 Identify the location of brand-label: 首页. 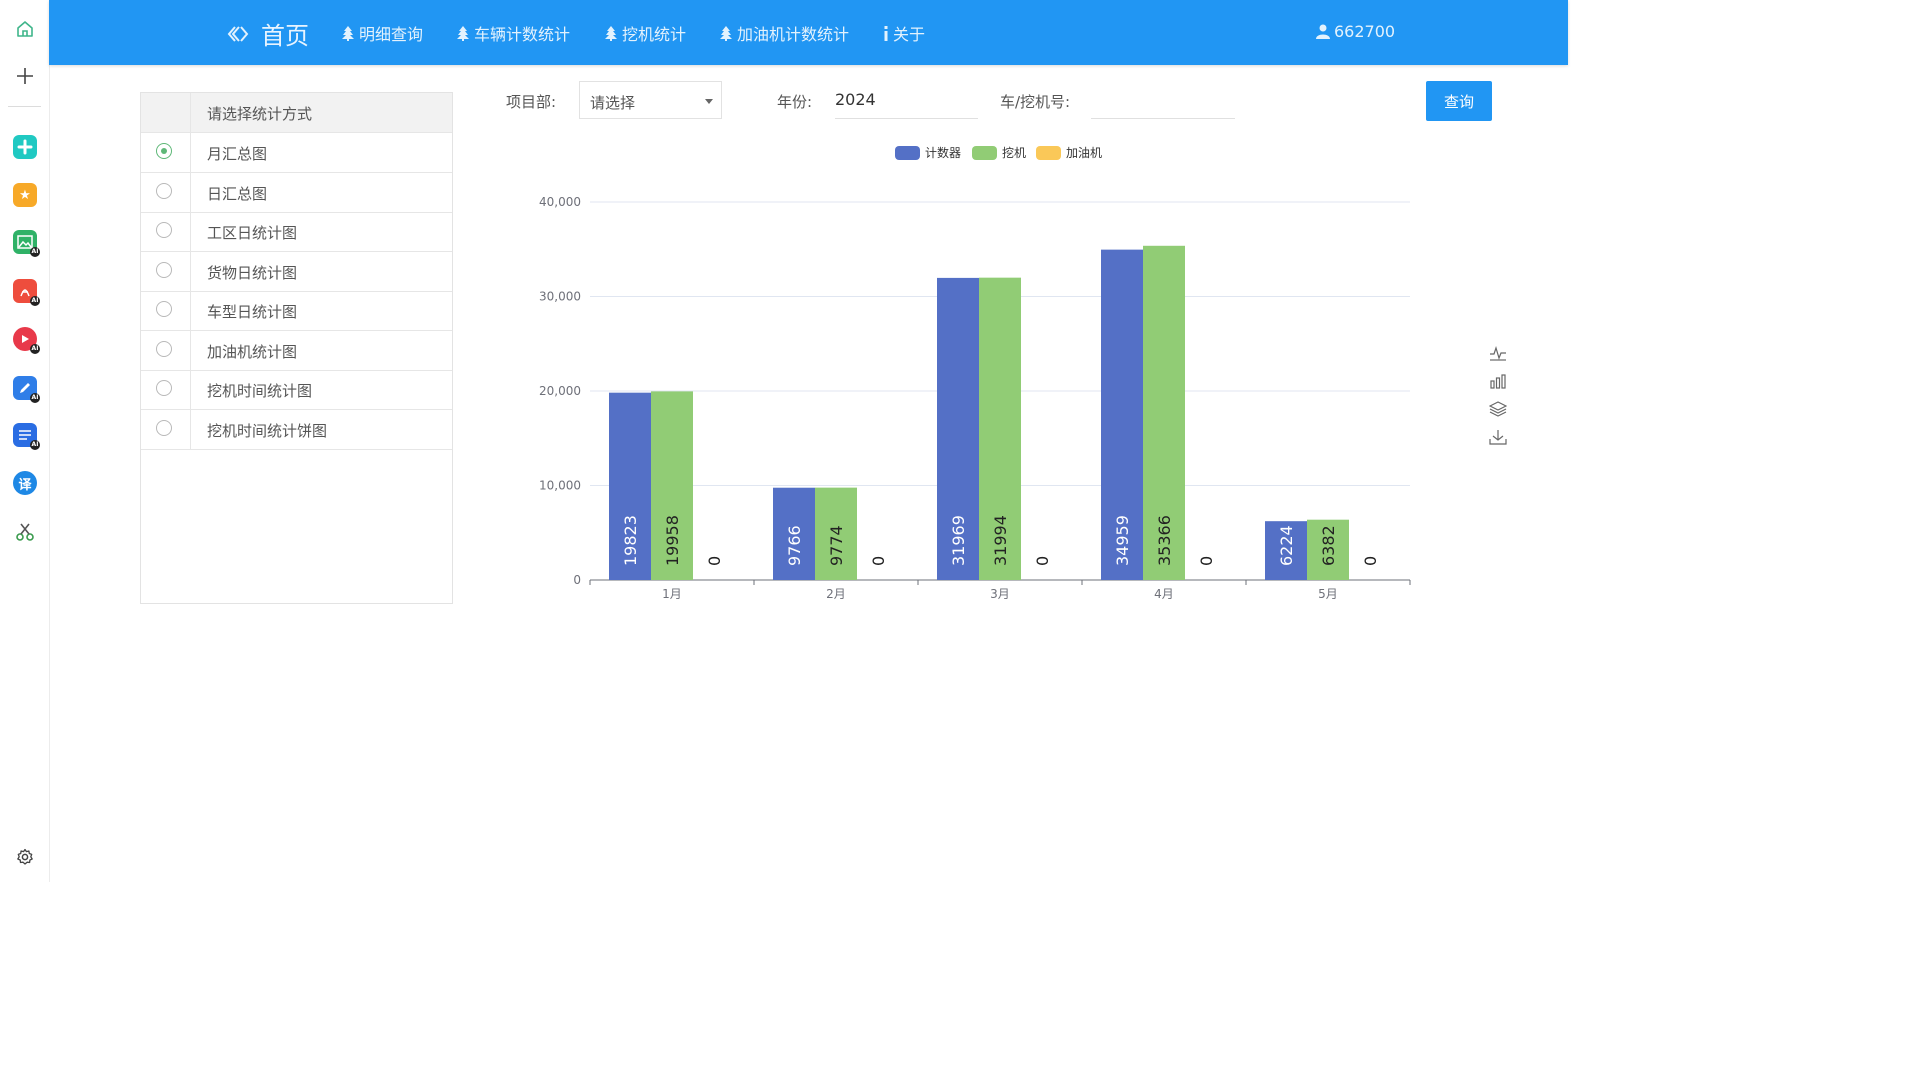
(285, 36).